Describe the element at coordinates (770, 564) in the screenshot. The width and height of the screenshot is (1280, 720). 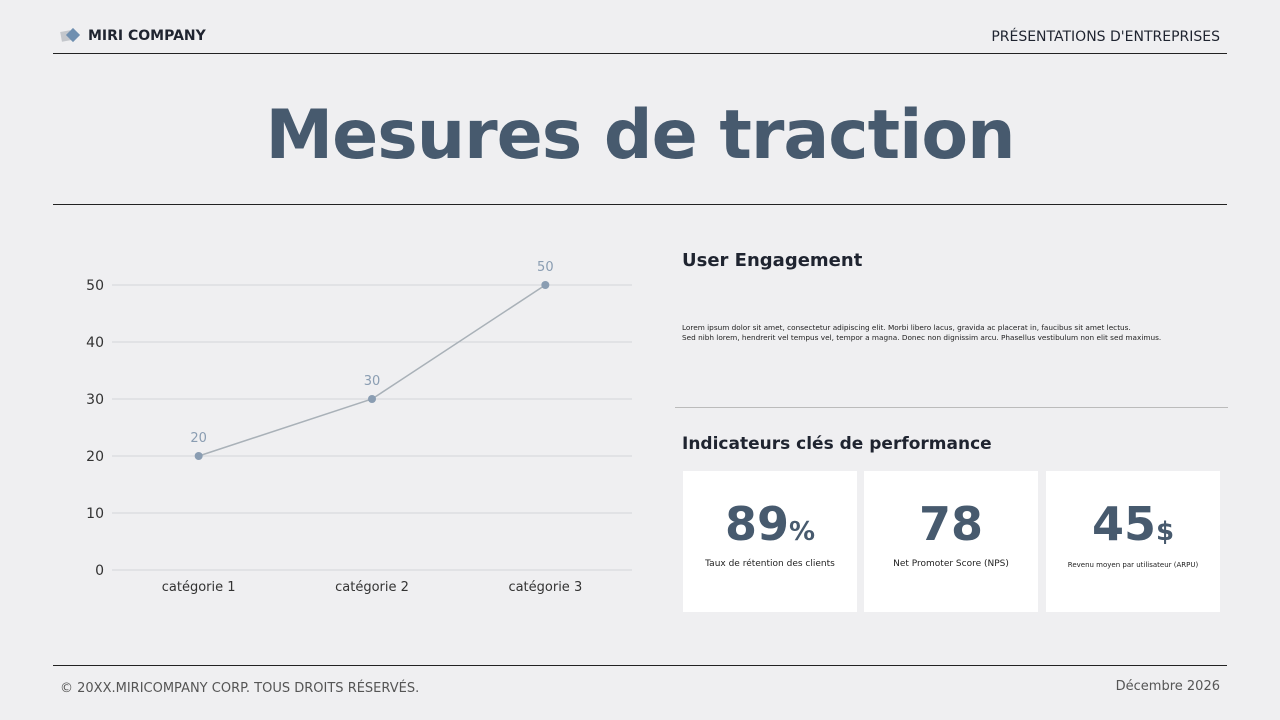
I see `kpi-label: Taux de rétention des clients` at that location.